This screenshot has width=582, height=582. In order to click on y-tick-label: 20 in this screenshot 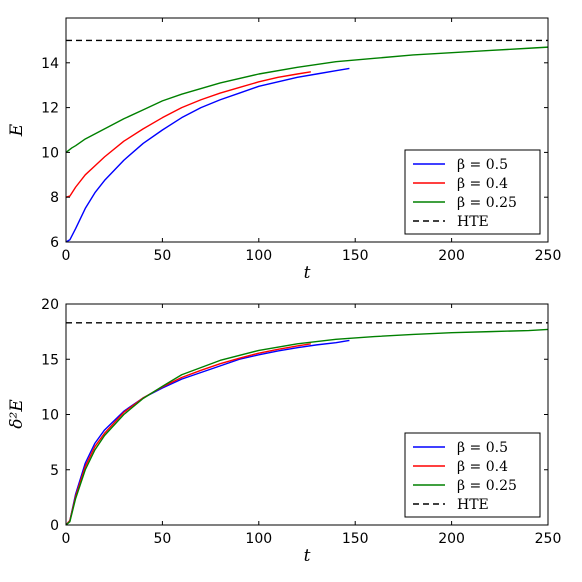, I will do `click(50, 305)`.